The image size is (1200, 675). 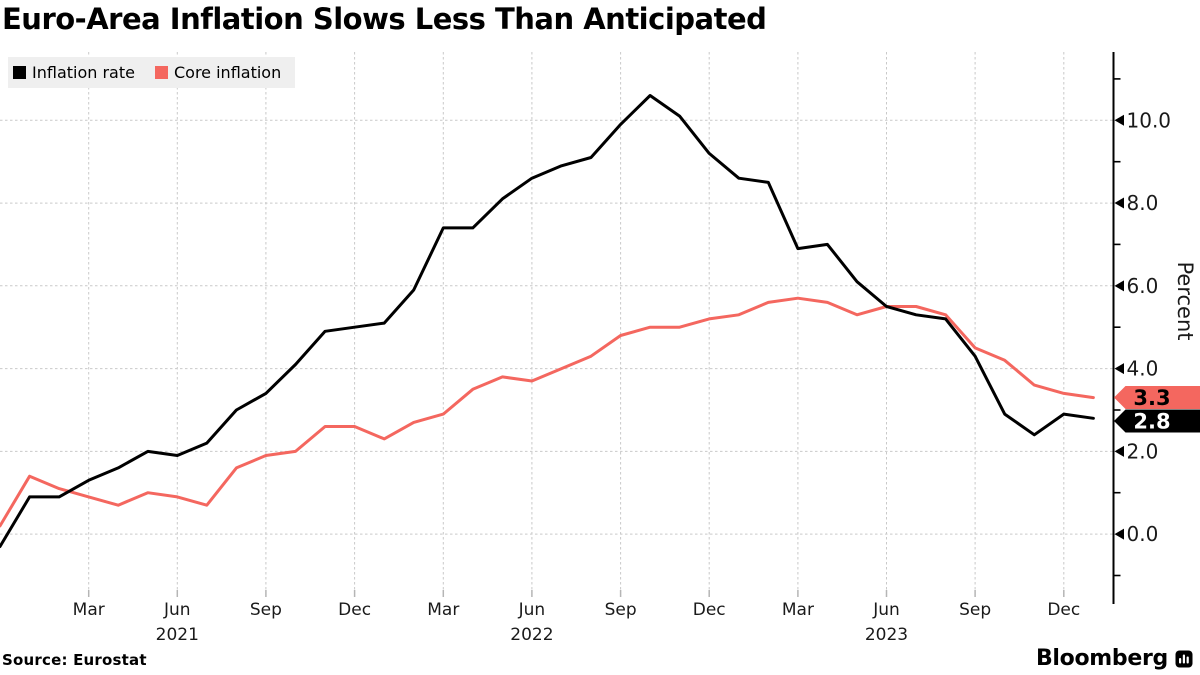 I want to click on core-inflation-swatch-icon, so click(x=161, y=72).